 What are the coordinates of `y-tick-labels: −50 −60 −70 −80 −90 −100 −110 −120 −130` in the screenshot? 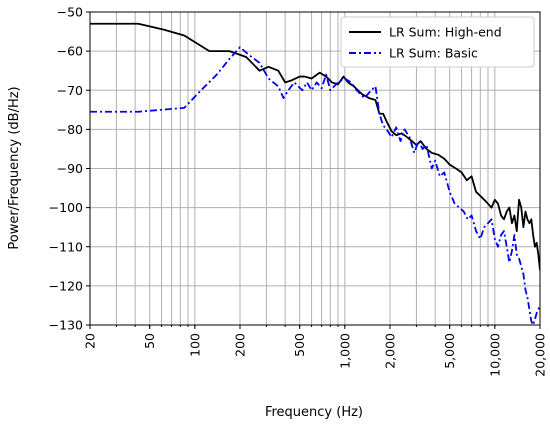 It's located at (66, 169).